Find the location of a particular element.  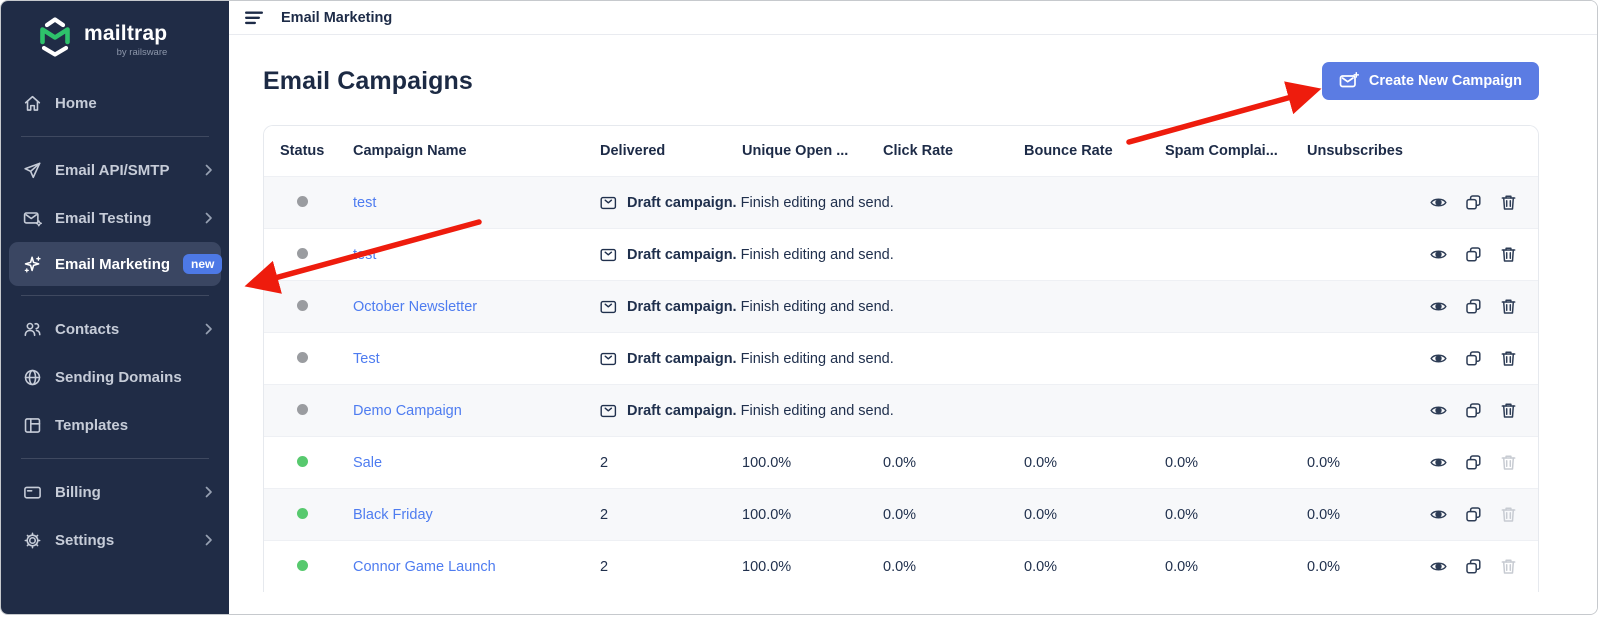

sidebar-item-label: Contacts is located at coordinates (87, 329).